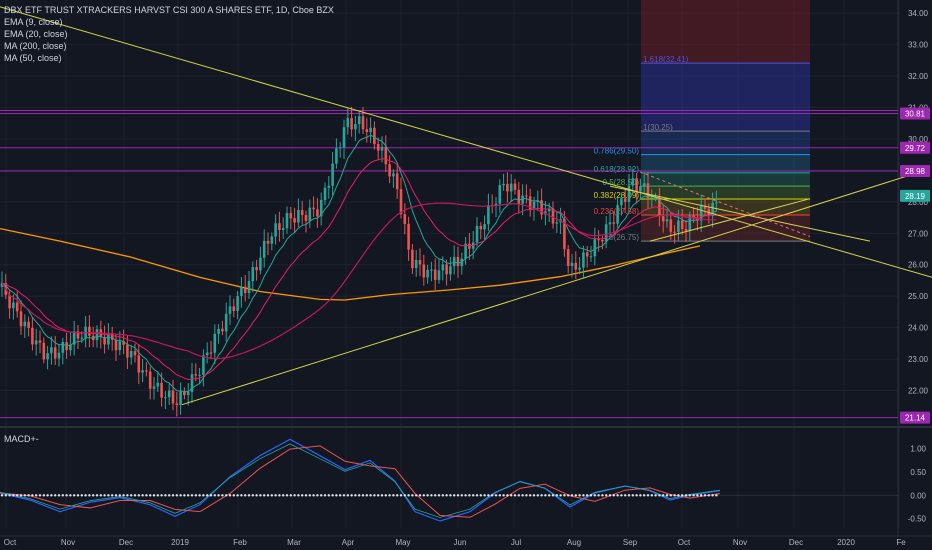 Image resolution: width=932 pixels, height=550 pixels. Describe the element at coordinates (617, 151) in the screenshot. I see `fib-level-label: 0.786(29.50)` at that location.